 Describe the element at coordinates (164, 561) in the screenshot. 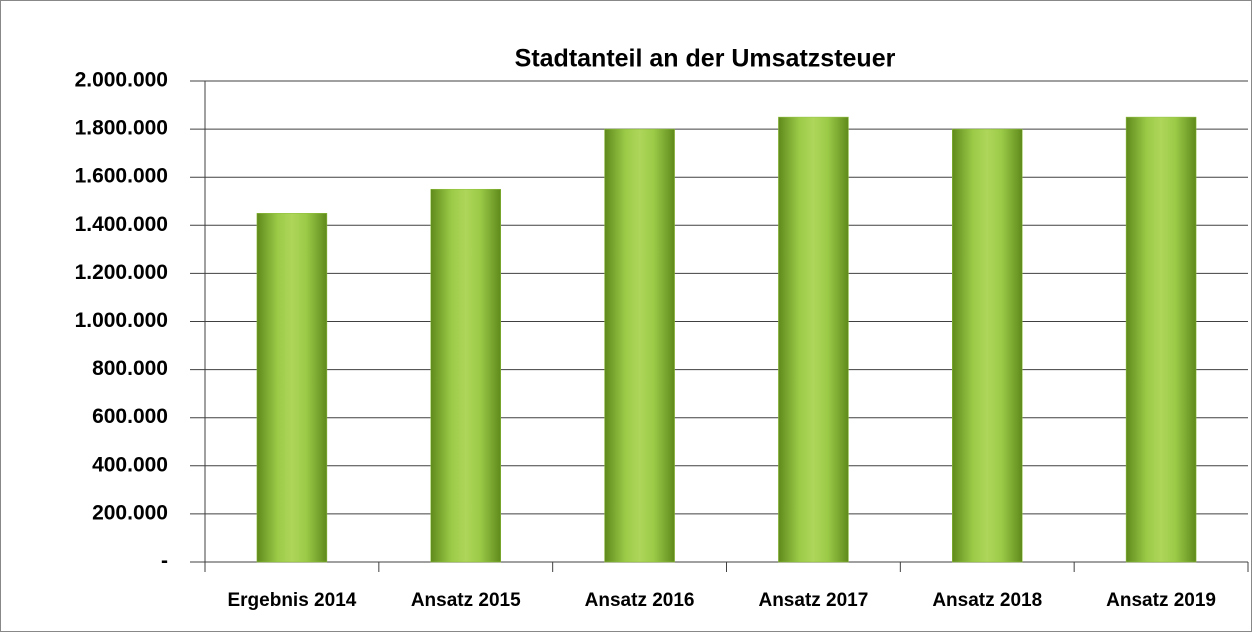

I see `y-tick-label: -` at that location.